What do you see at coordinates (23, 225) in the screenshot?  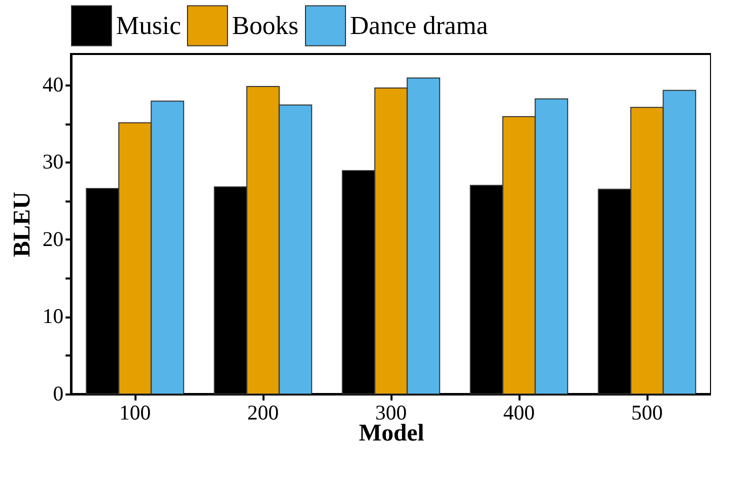 I see `y-axis-title: BLEU` at bounding box center [23, 225].